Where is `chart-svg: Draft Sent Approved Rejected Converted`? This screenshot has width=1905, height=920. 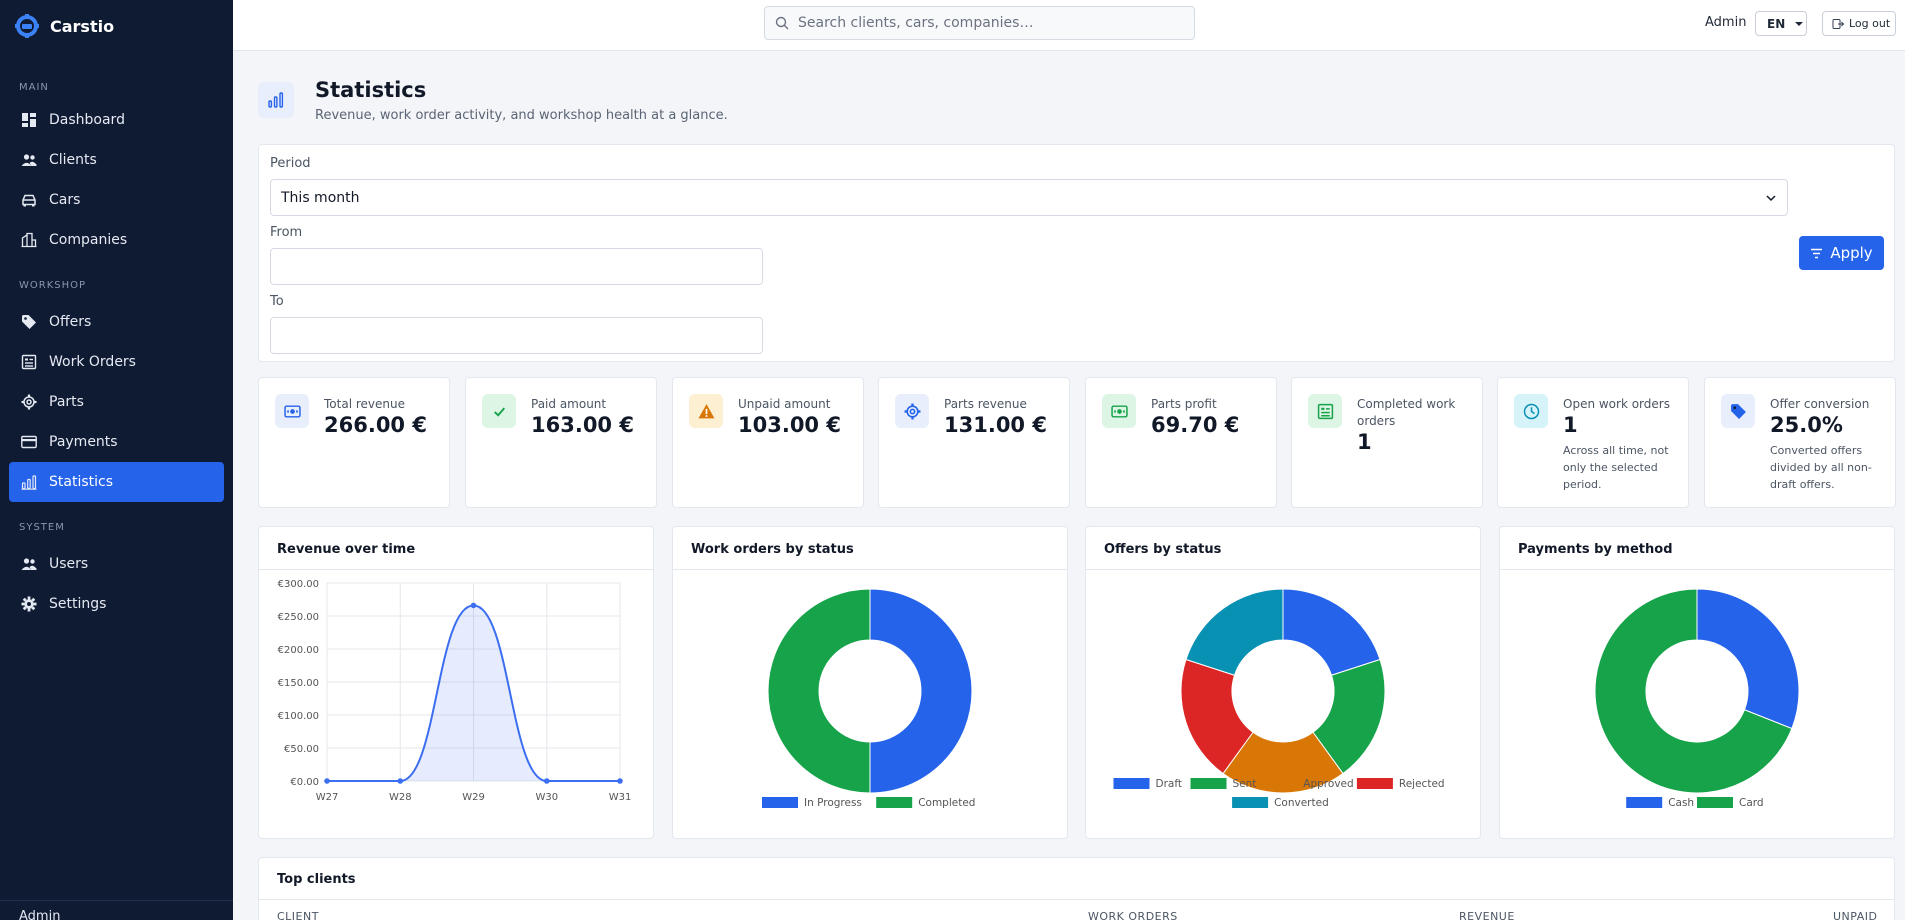 chart-svg: Draft Sent Approved Rejected Converted is located at coordinates (1279, 698).